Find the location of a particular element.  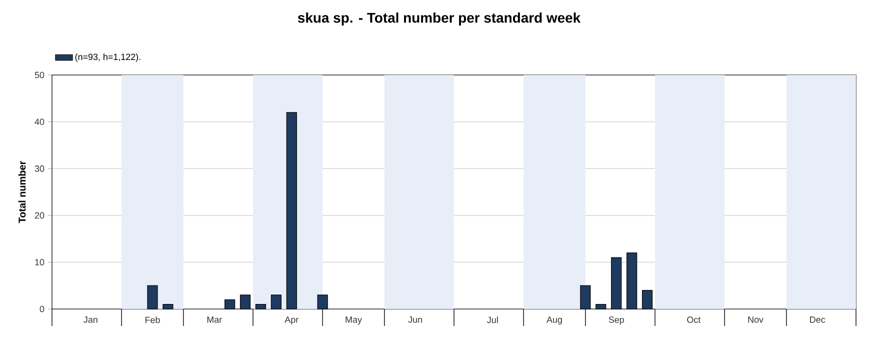

x-tick-label: Apr is located at coordinates (291, 320).